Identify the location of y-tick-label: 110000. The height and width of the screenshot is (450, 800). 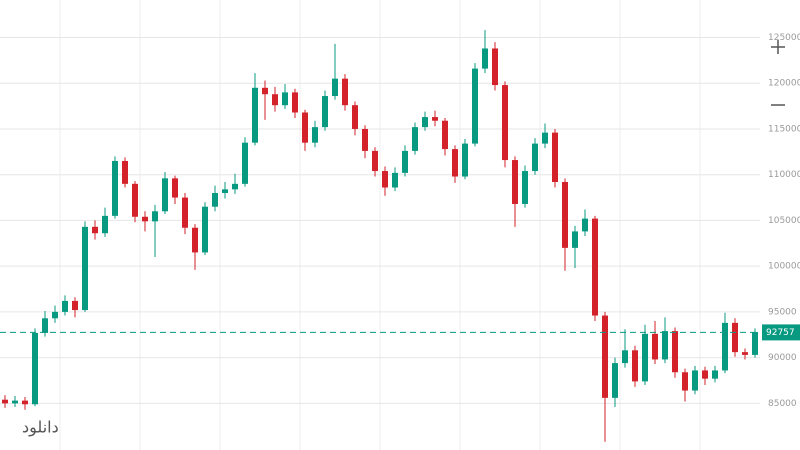
(784, 175).